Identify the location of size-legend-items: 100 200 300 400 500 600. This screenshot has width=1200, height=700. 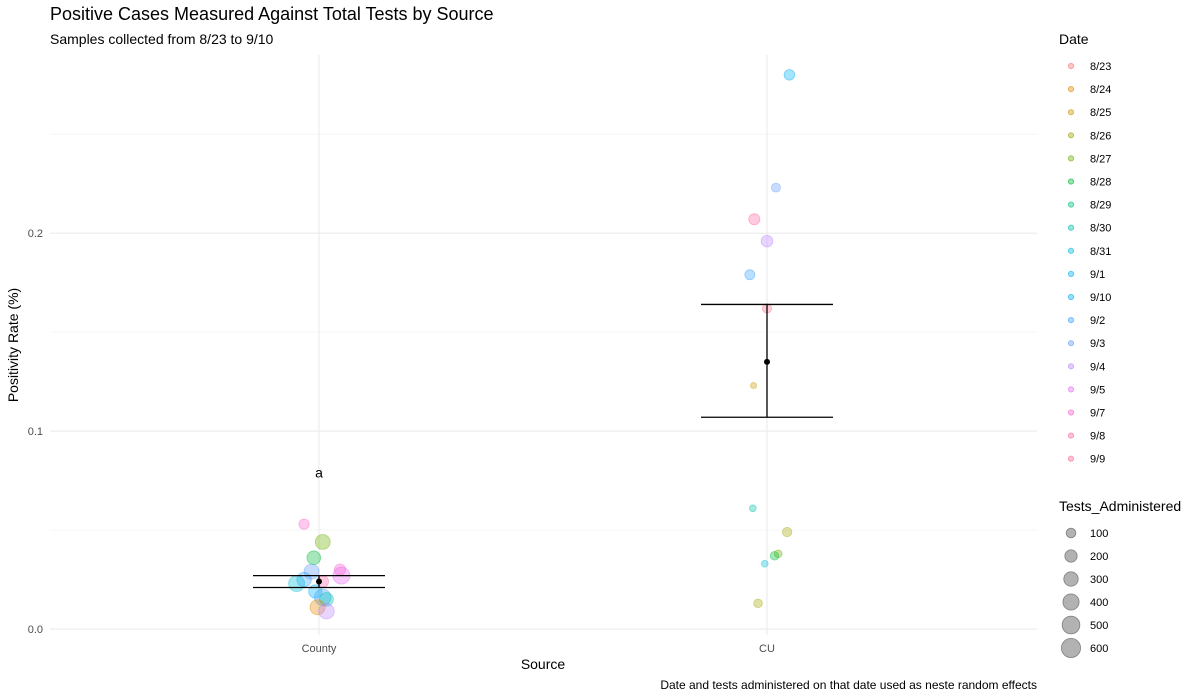
(1084, 593).